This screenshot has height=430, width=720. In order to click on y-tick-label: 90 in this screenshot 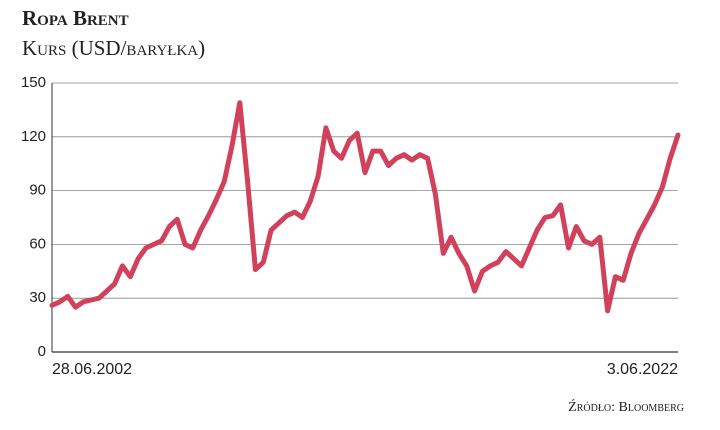, I will do `click(37, 190)`.